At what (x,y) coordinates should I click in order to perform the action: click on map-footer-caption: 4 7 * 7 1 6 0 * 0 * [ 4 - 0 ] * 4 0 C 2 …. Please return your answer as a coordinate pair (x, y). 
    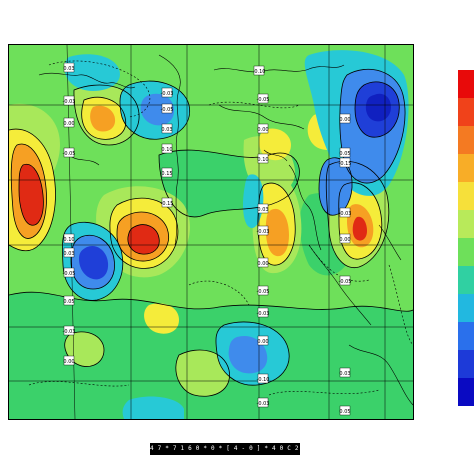
    Looking at the image, I should click on (225, 449).